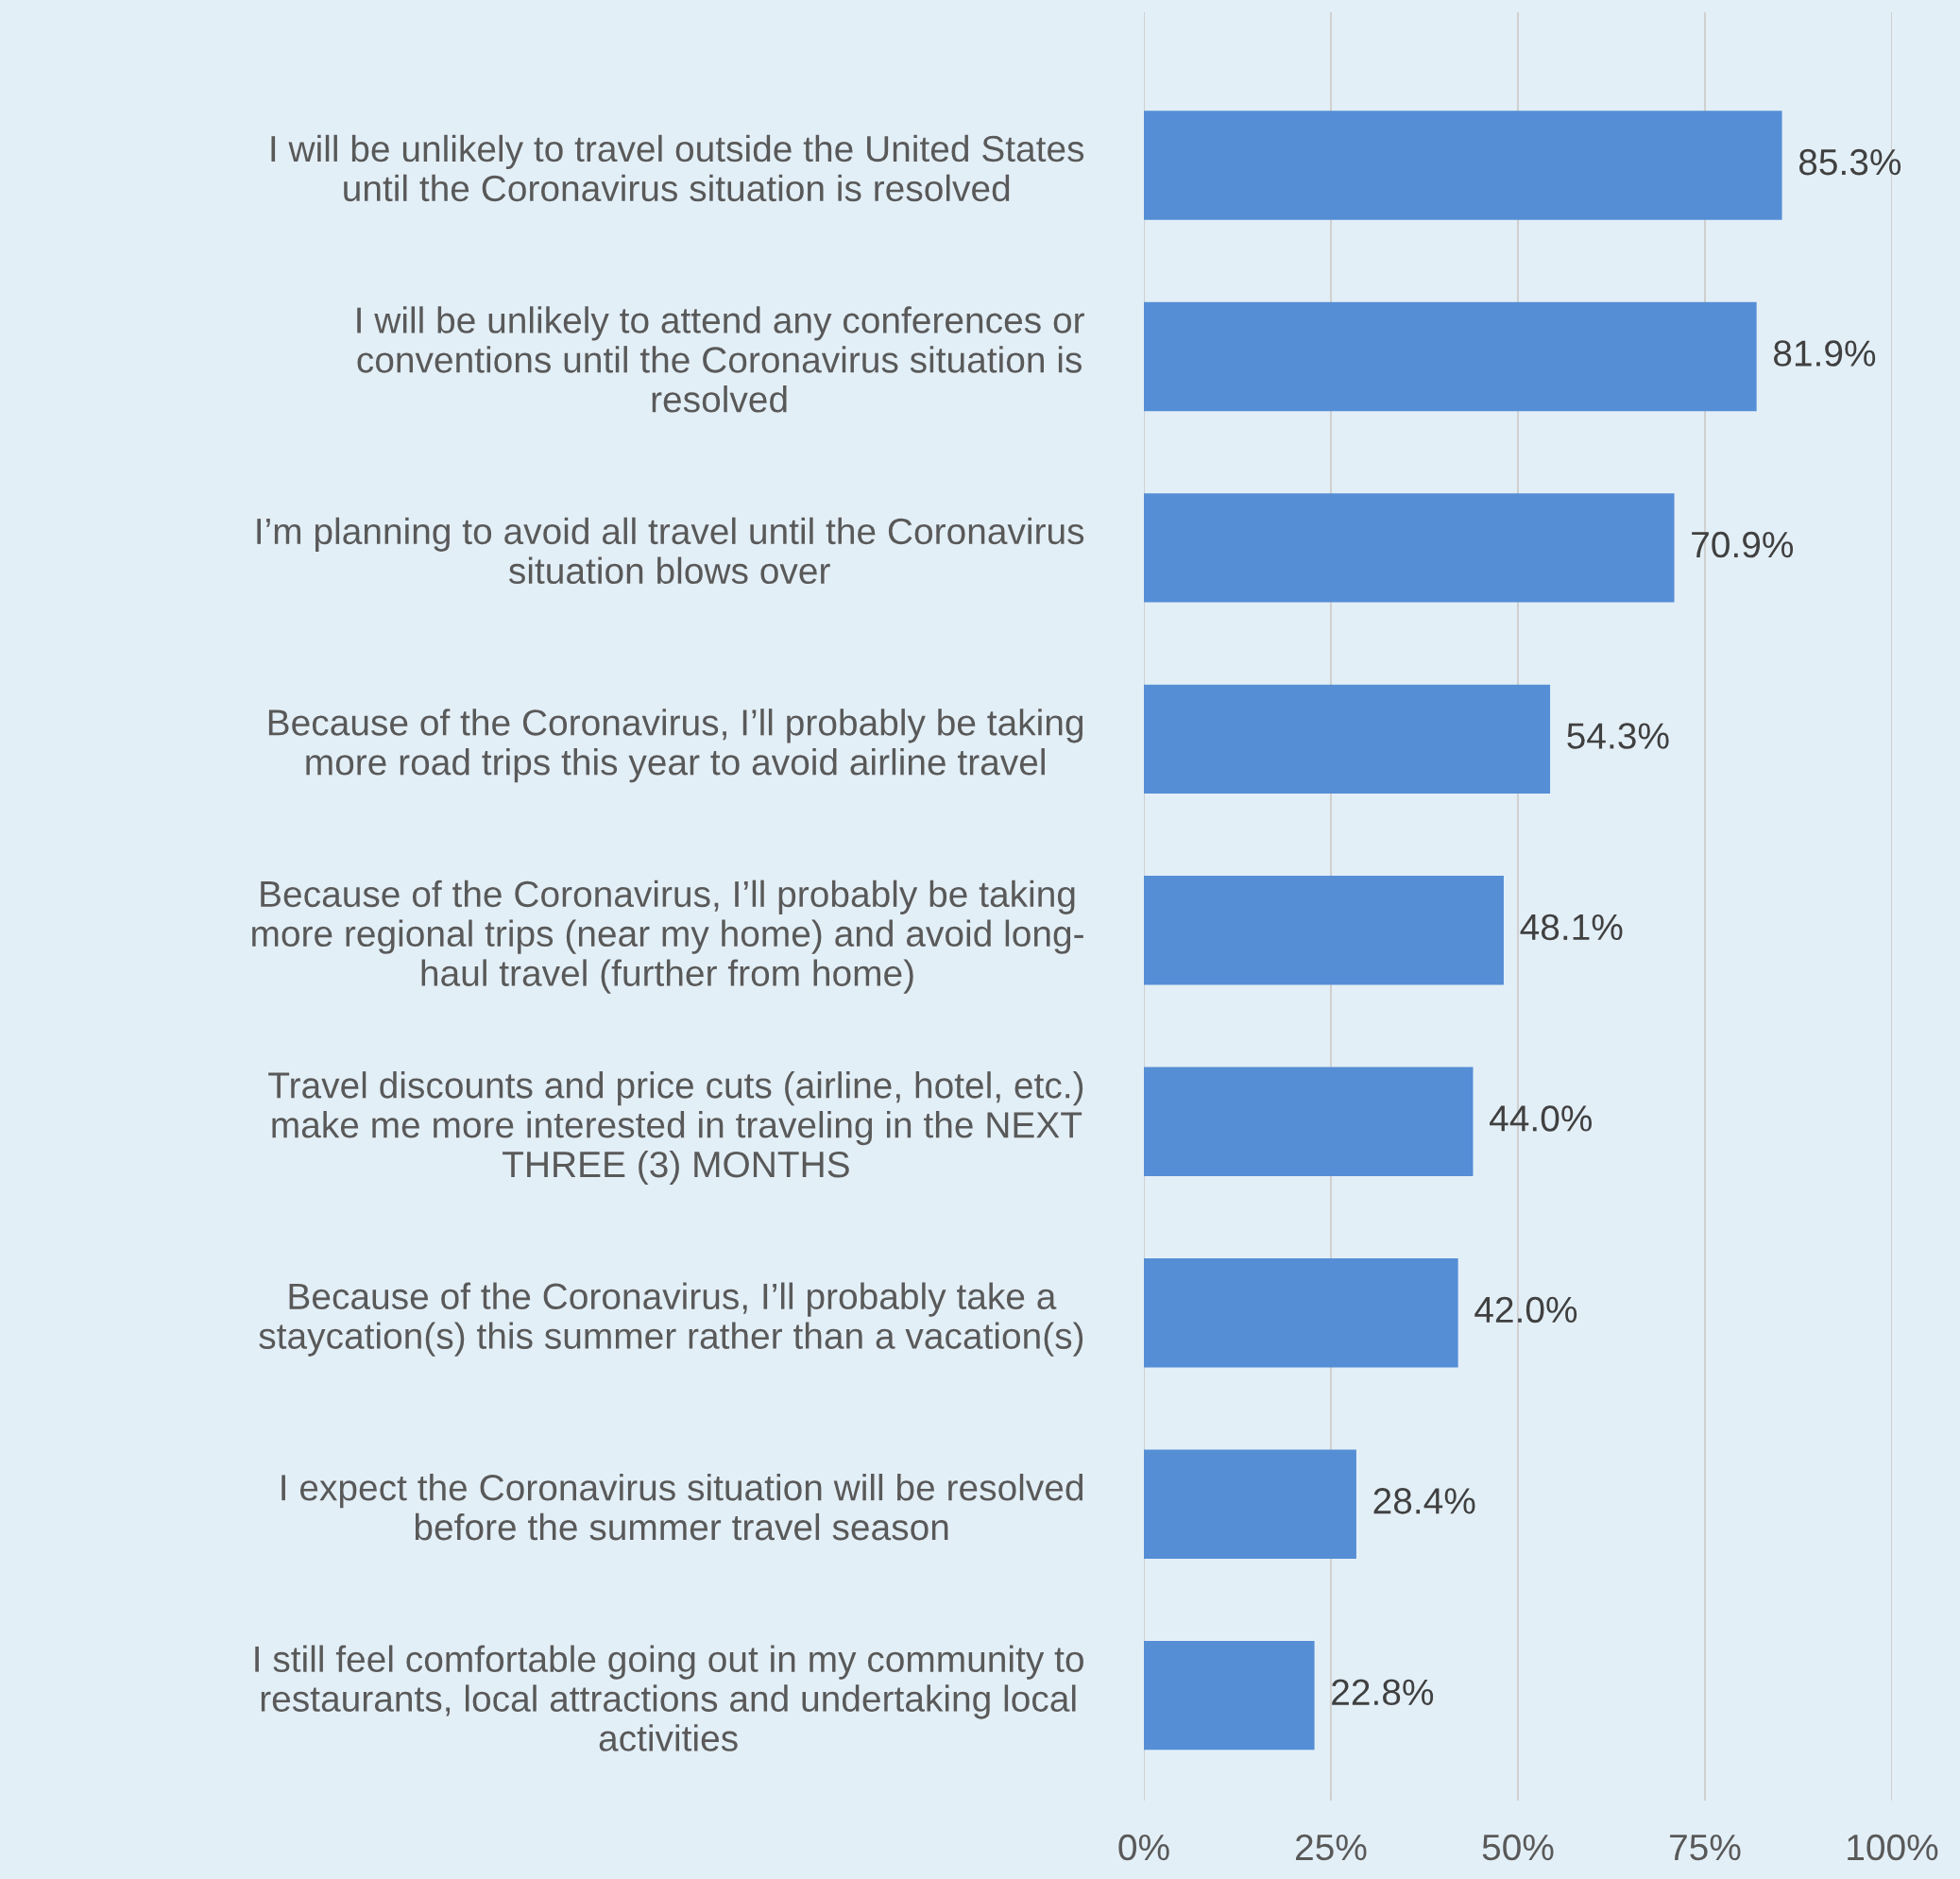 This screenshot has width=1960, height=1879. Describe the element at coordinates (1571, 927) in the screenshot. I see `data-label: 48.1%` at that location.